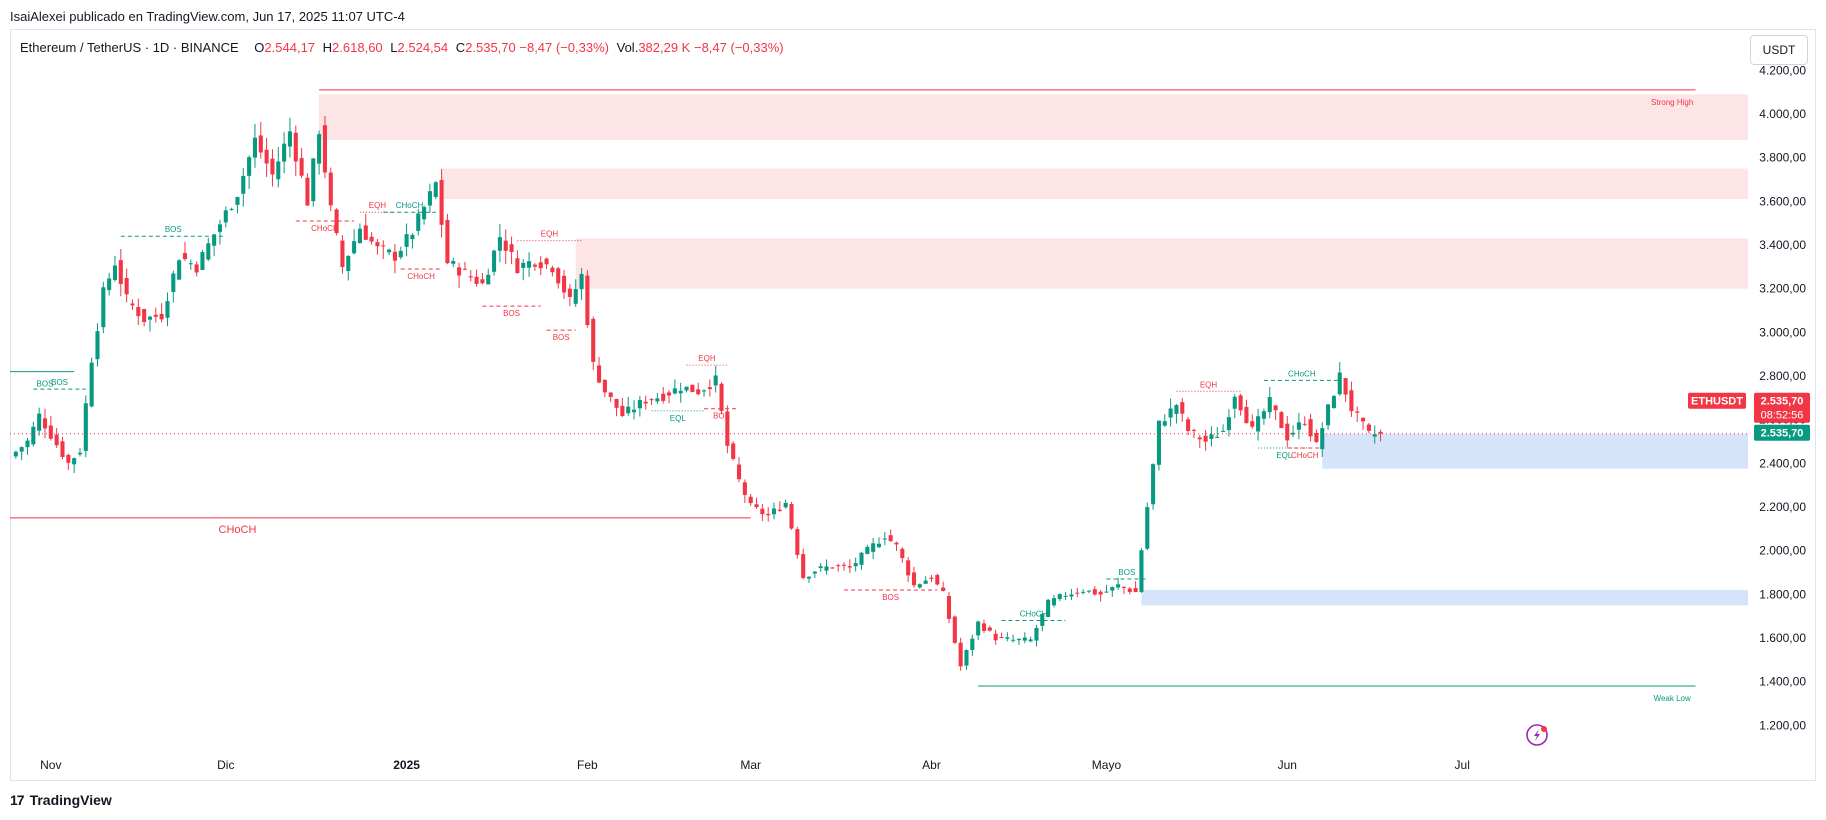 This screenshot has height=820, width=1826. What do you see at coordinates (1782, 416) in the screenshot?
I see `countdown-text: 08:52:56` at bounding box center [1782, 416].